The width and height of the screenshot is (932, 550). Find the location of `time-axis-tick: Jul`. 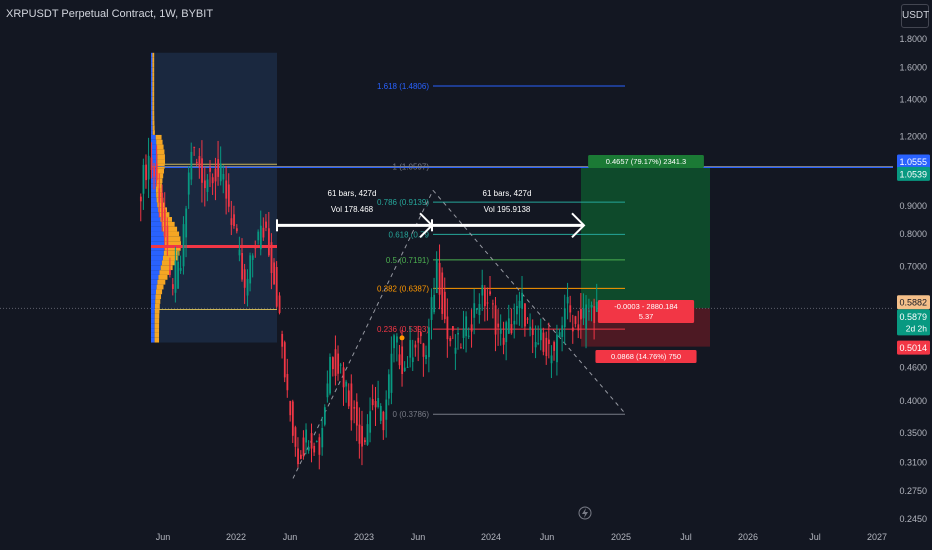

time-axis-tick: Jul is located at coordinates (686, 537).